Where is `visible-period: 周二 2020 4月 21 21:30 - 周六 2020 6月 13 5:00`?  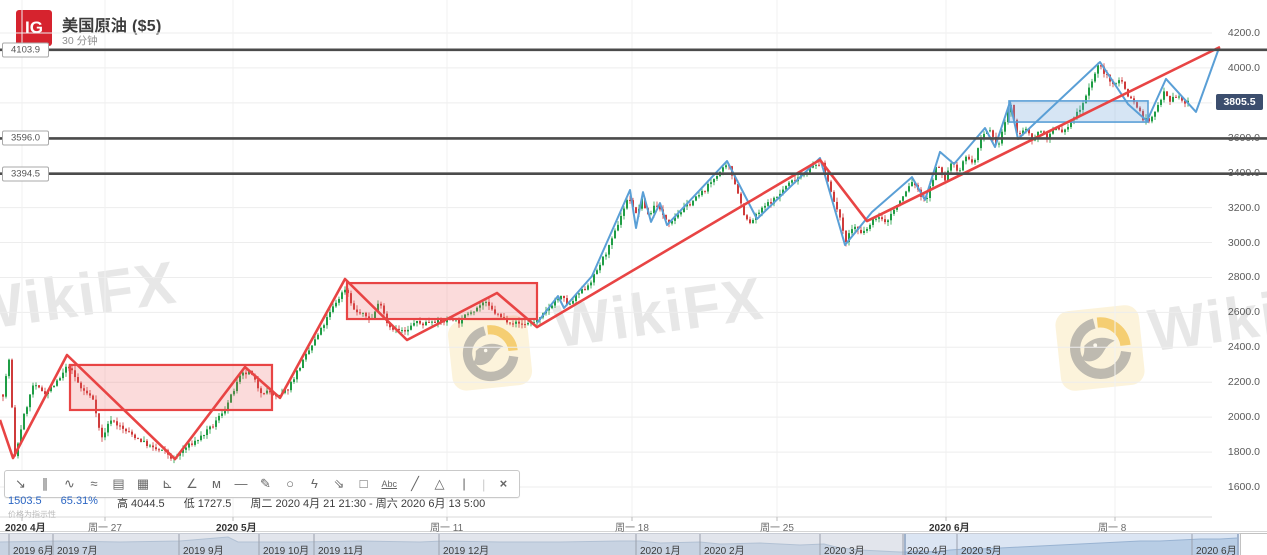
visible-period: 周二 2020 4月 21 21:30 - 周六 2020 6月 13 5:00 is located at coordinates (368, 504).